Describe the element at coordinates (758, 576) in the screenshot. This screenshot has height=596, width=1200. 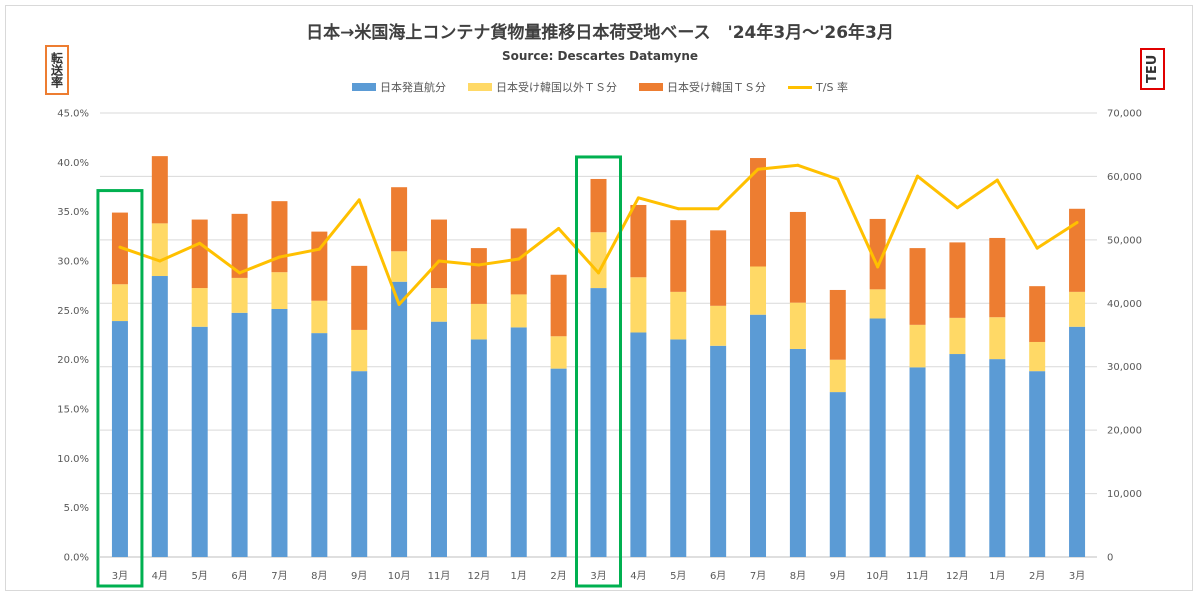
I see `x-tick-label: 7月` at that location.